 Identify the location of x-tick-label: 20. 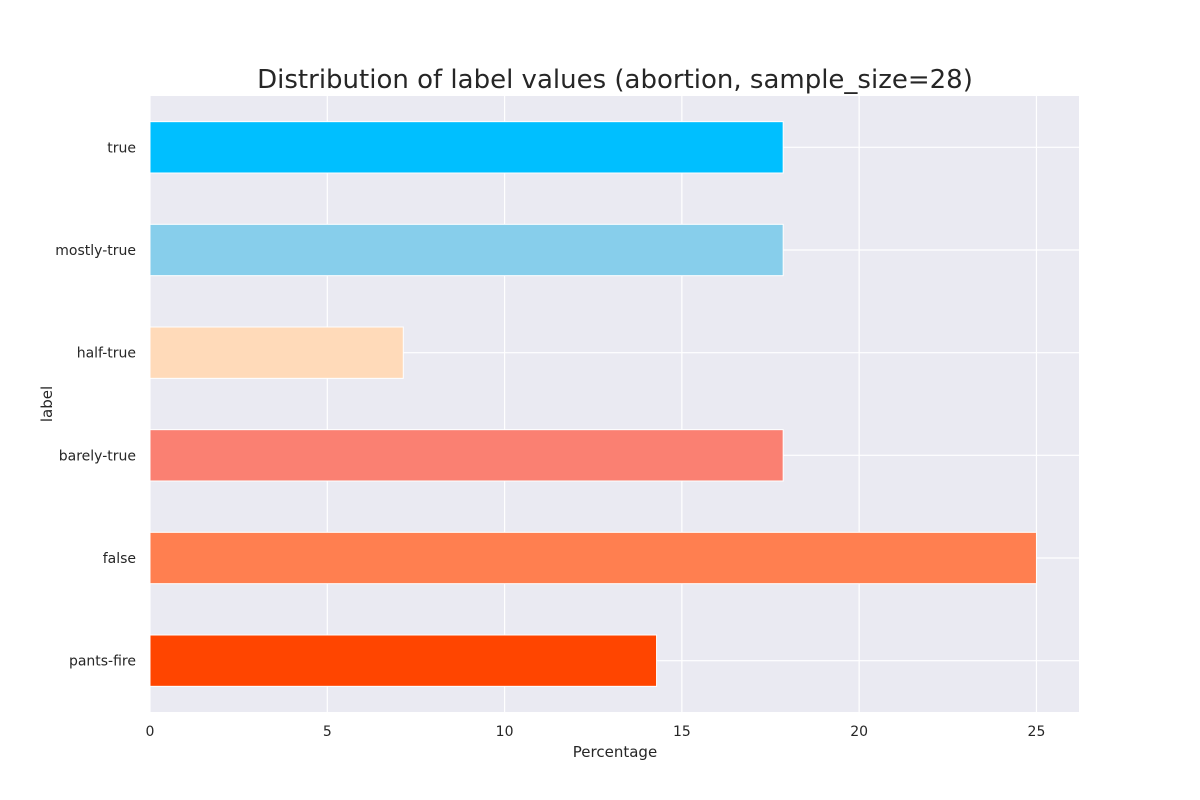
(859, 732).